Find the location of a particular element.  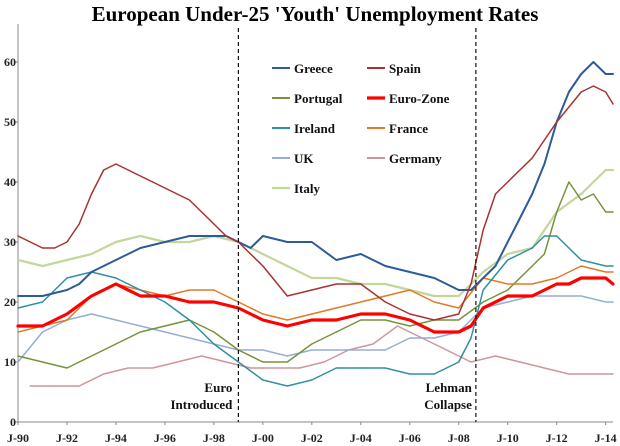

x-tick-label: J-90 is located at coordinates (18, 438).